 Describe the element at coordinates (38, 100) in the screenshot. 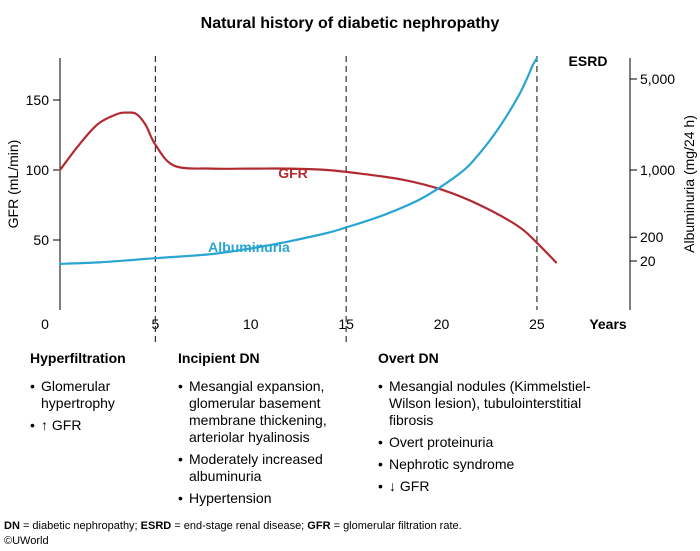

I see `left-tick-label: 150` at that location.